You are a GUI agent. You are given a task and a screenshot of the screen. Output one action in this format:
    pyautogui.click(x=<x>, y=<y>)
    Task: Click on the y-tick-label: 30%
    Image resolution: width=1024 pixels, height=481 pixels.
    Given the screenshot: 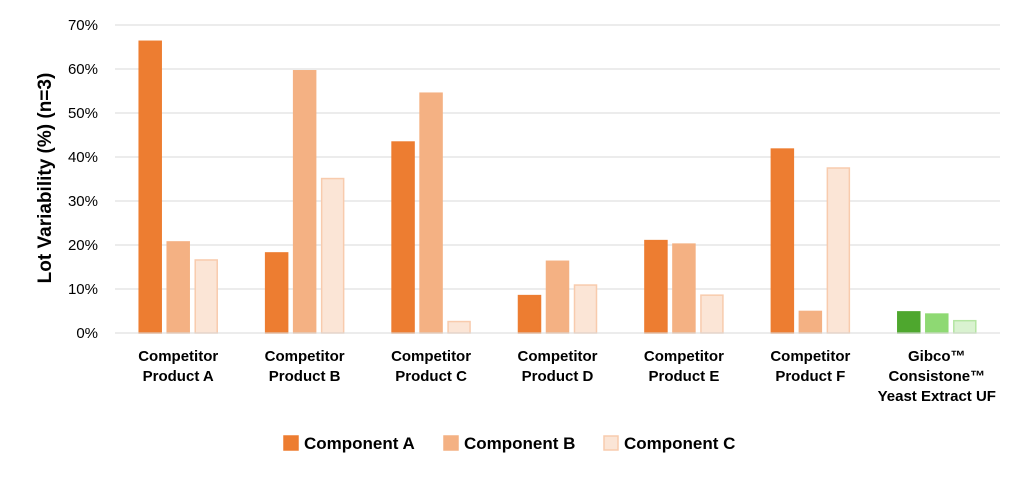 What is the action you would take?
    pyautogui.click(x=83, y=201)
    